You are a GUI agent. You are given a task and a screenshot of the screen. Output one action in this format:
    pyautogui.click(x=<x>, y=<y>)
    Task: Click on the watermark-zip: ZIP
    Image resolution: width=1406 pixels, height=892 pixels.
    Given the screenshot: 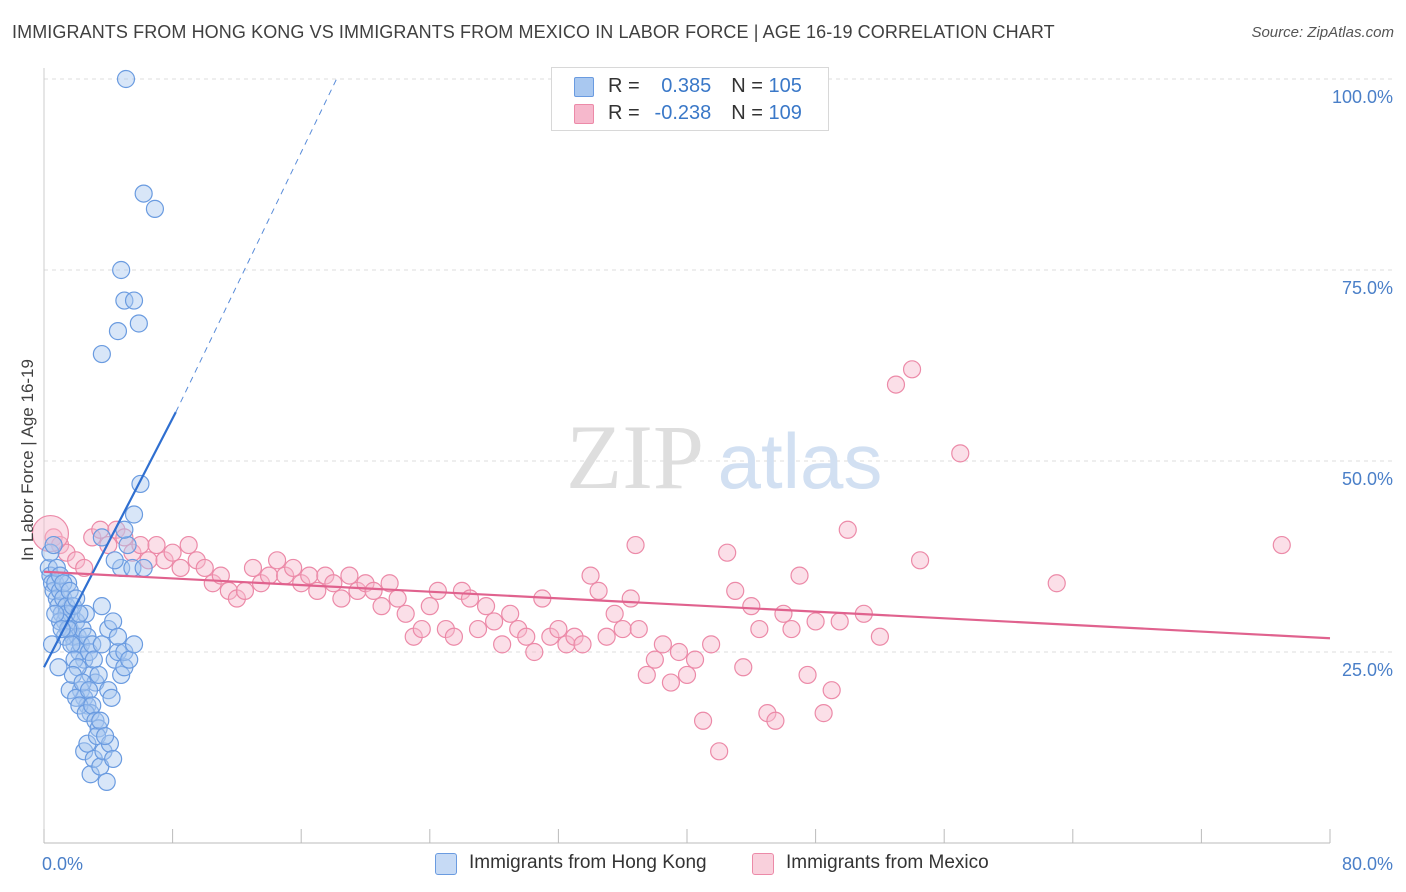 What is the action you would take?
    pyautogui.click(x=635, y=457)
    